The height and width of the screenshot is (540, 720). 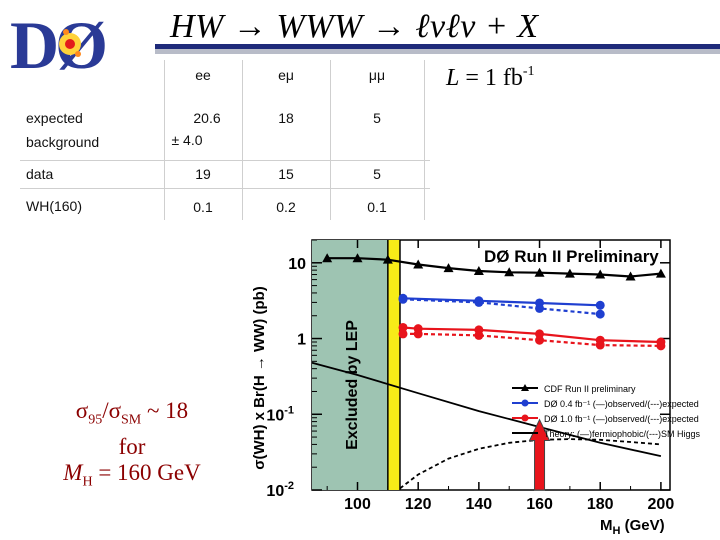 What do you see at coordinates (187, 140) in the screenshot?
I see `cell-background-ee-error: ± 4.0` at bounding box center [187, 140].